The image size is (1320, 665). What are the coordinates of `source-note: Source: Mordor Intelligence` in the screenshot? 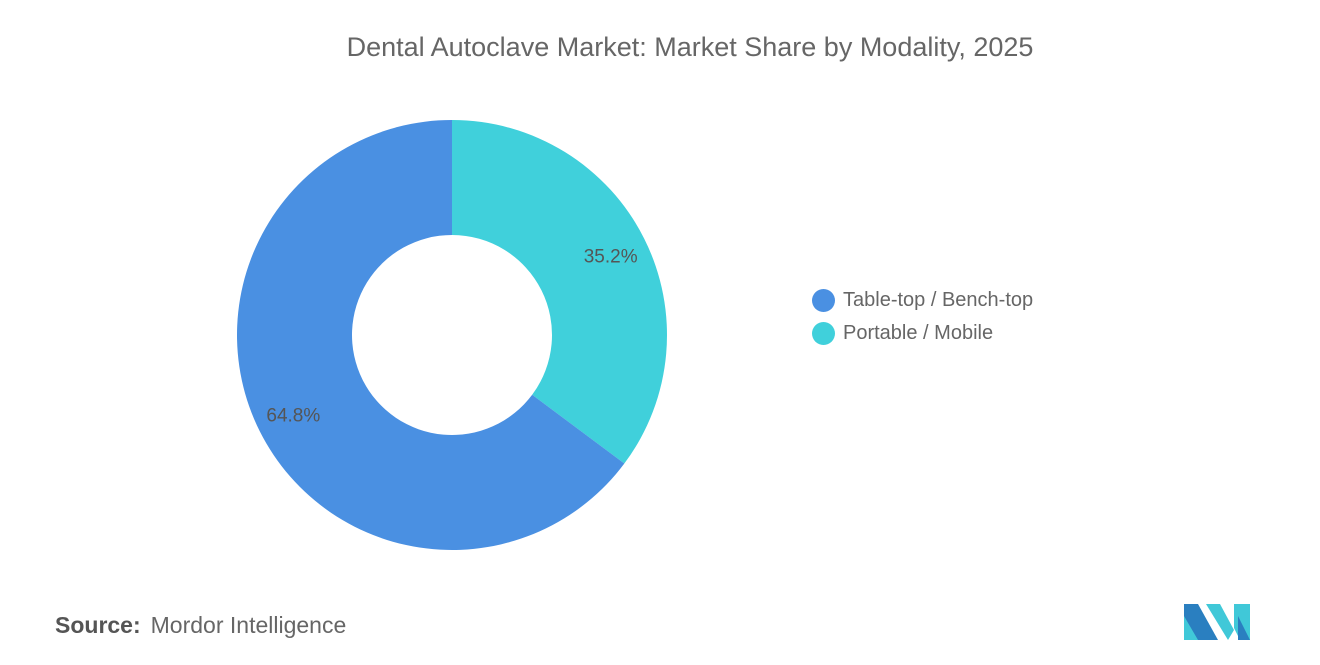 It's located at (200, 625).